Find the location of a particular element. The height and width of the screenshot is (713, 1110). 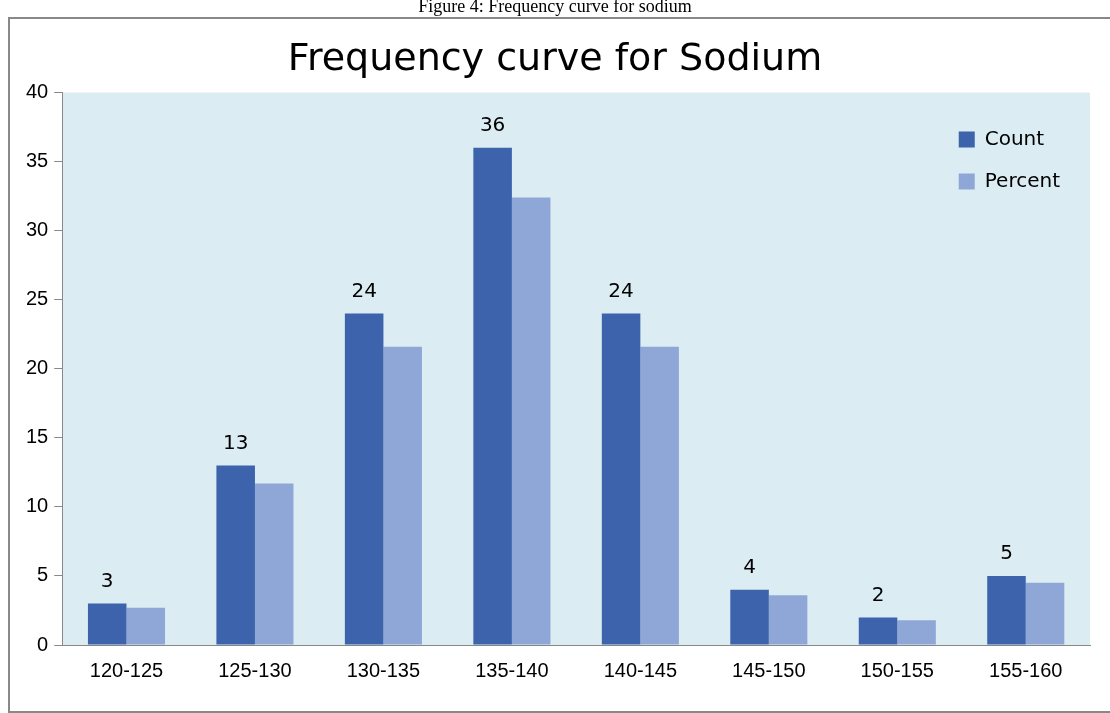

data-label: 36 is located at coordinates (492, 124).